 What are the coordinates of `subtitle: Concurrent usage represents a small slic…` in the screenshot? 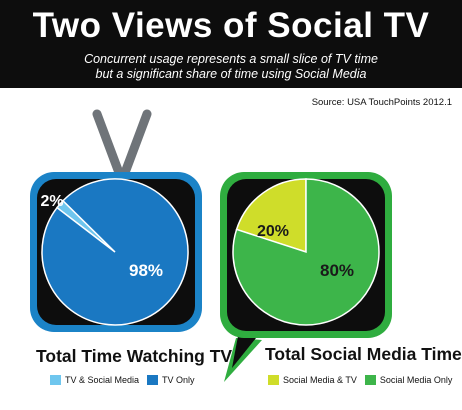 It's located at (231, 67).